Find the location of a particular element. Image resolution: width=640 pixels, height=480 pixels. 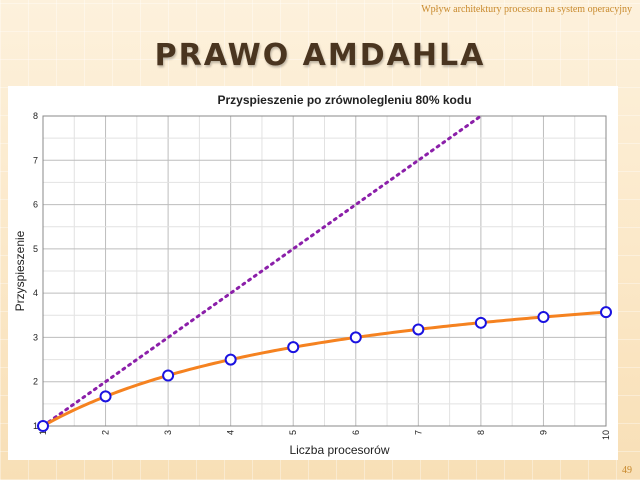

page-number: 49 is located at coordinates (627, 470).